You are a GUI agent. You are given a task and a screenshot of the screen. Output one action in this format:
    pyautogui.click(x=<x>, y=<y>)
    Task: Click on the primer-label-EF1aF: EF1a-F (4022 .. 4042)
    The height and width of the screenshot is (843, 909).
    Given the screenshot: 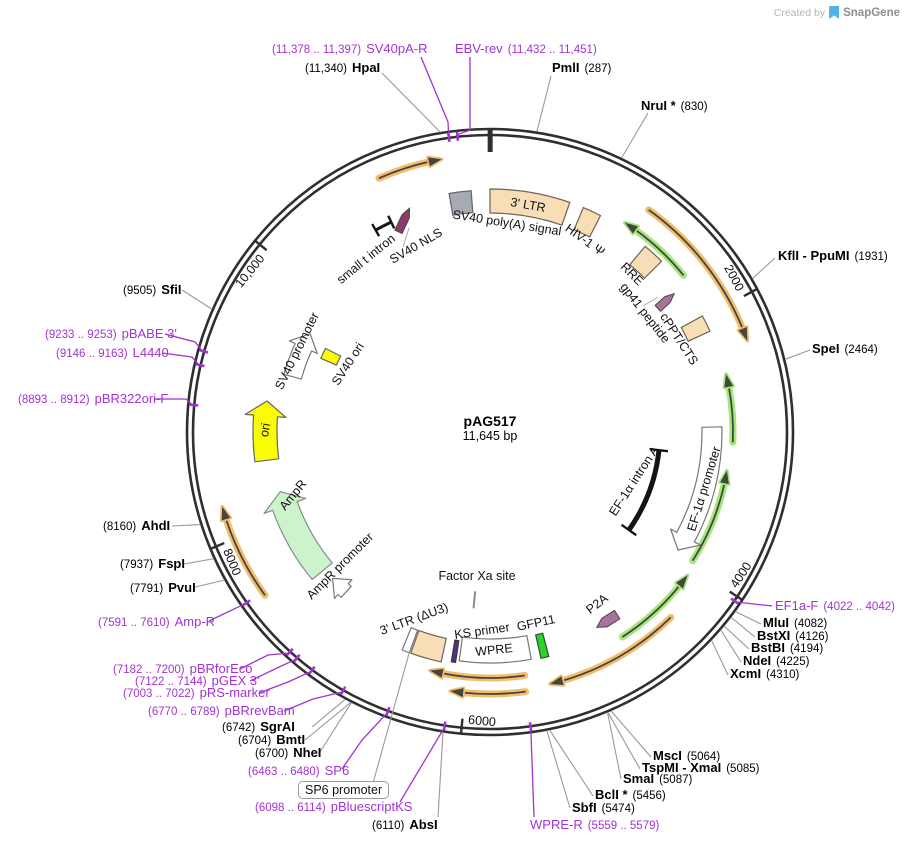 What is the action you would take?
    pyautogui.click(x=835, y=605)
    